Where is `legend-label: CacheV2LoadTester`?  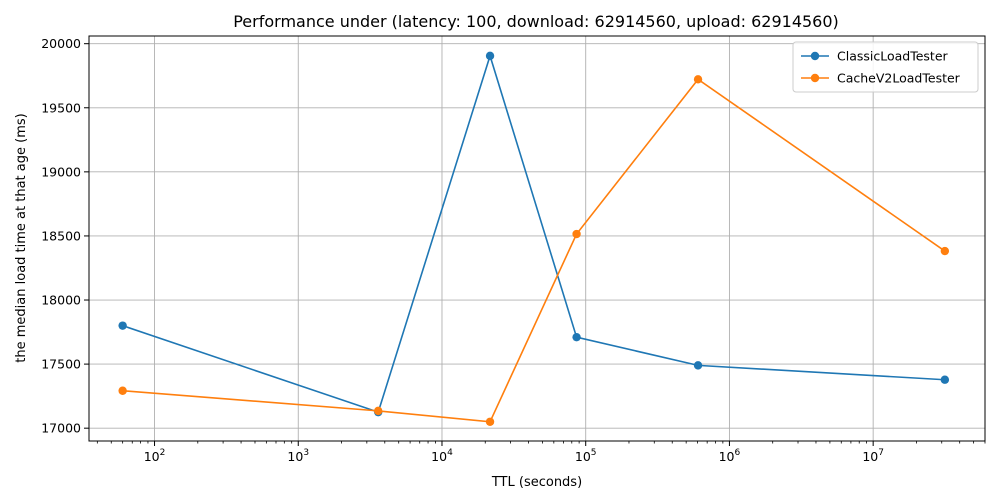
legend-label: CacheV2LoadTester is located at coordinates (899, 78).